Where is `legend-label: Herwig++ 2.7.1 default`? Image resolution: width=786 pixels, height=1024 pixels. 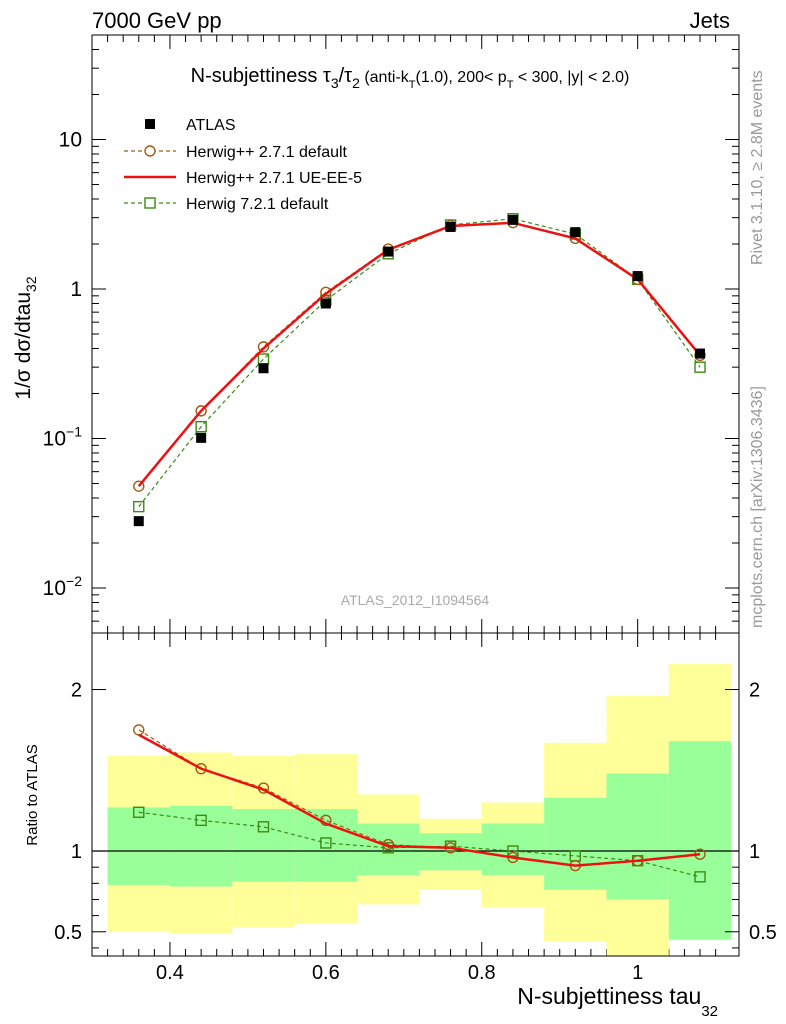 legend-label: Herwig++ 2.7.1 default is located at coordinates (267, 152).